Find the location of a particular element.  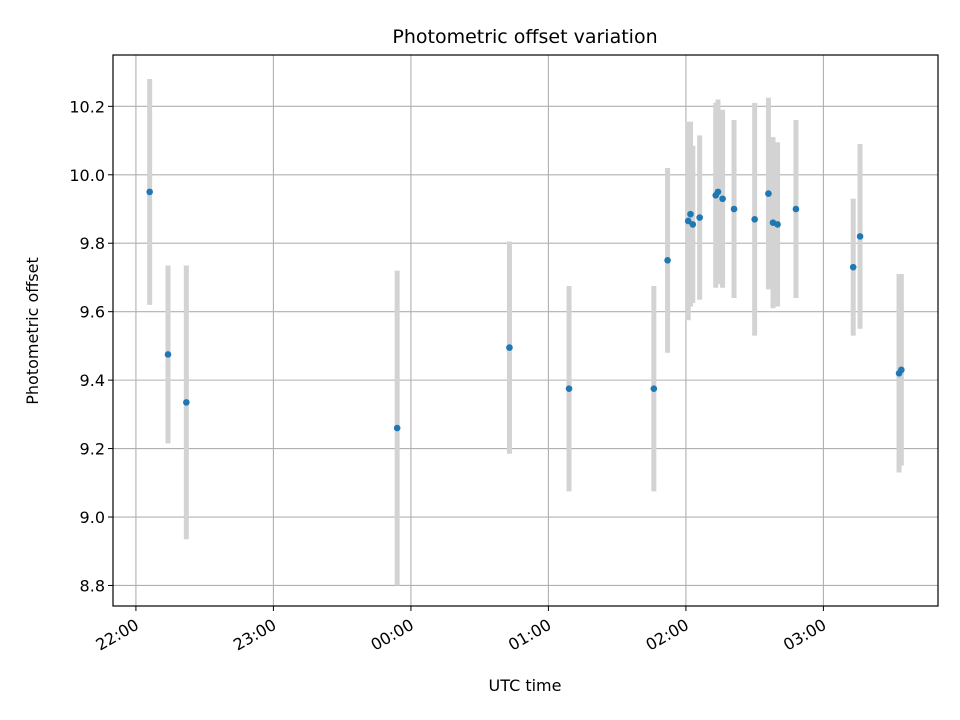

y-tick-label: 10.2 is located at coordinates (87, 106).